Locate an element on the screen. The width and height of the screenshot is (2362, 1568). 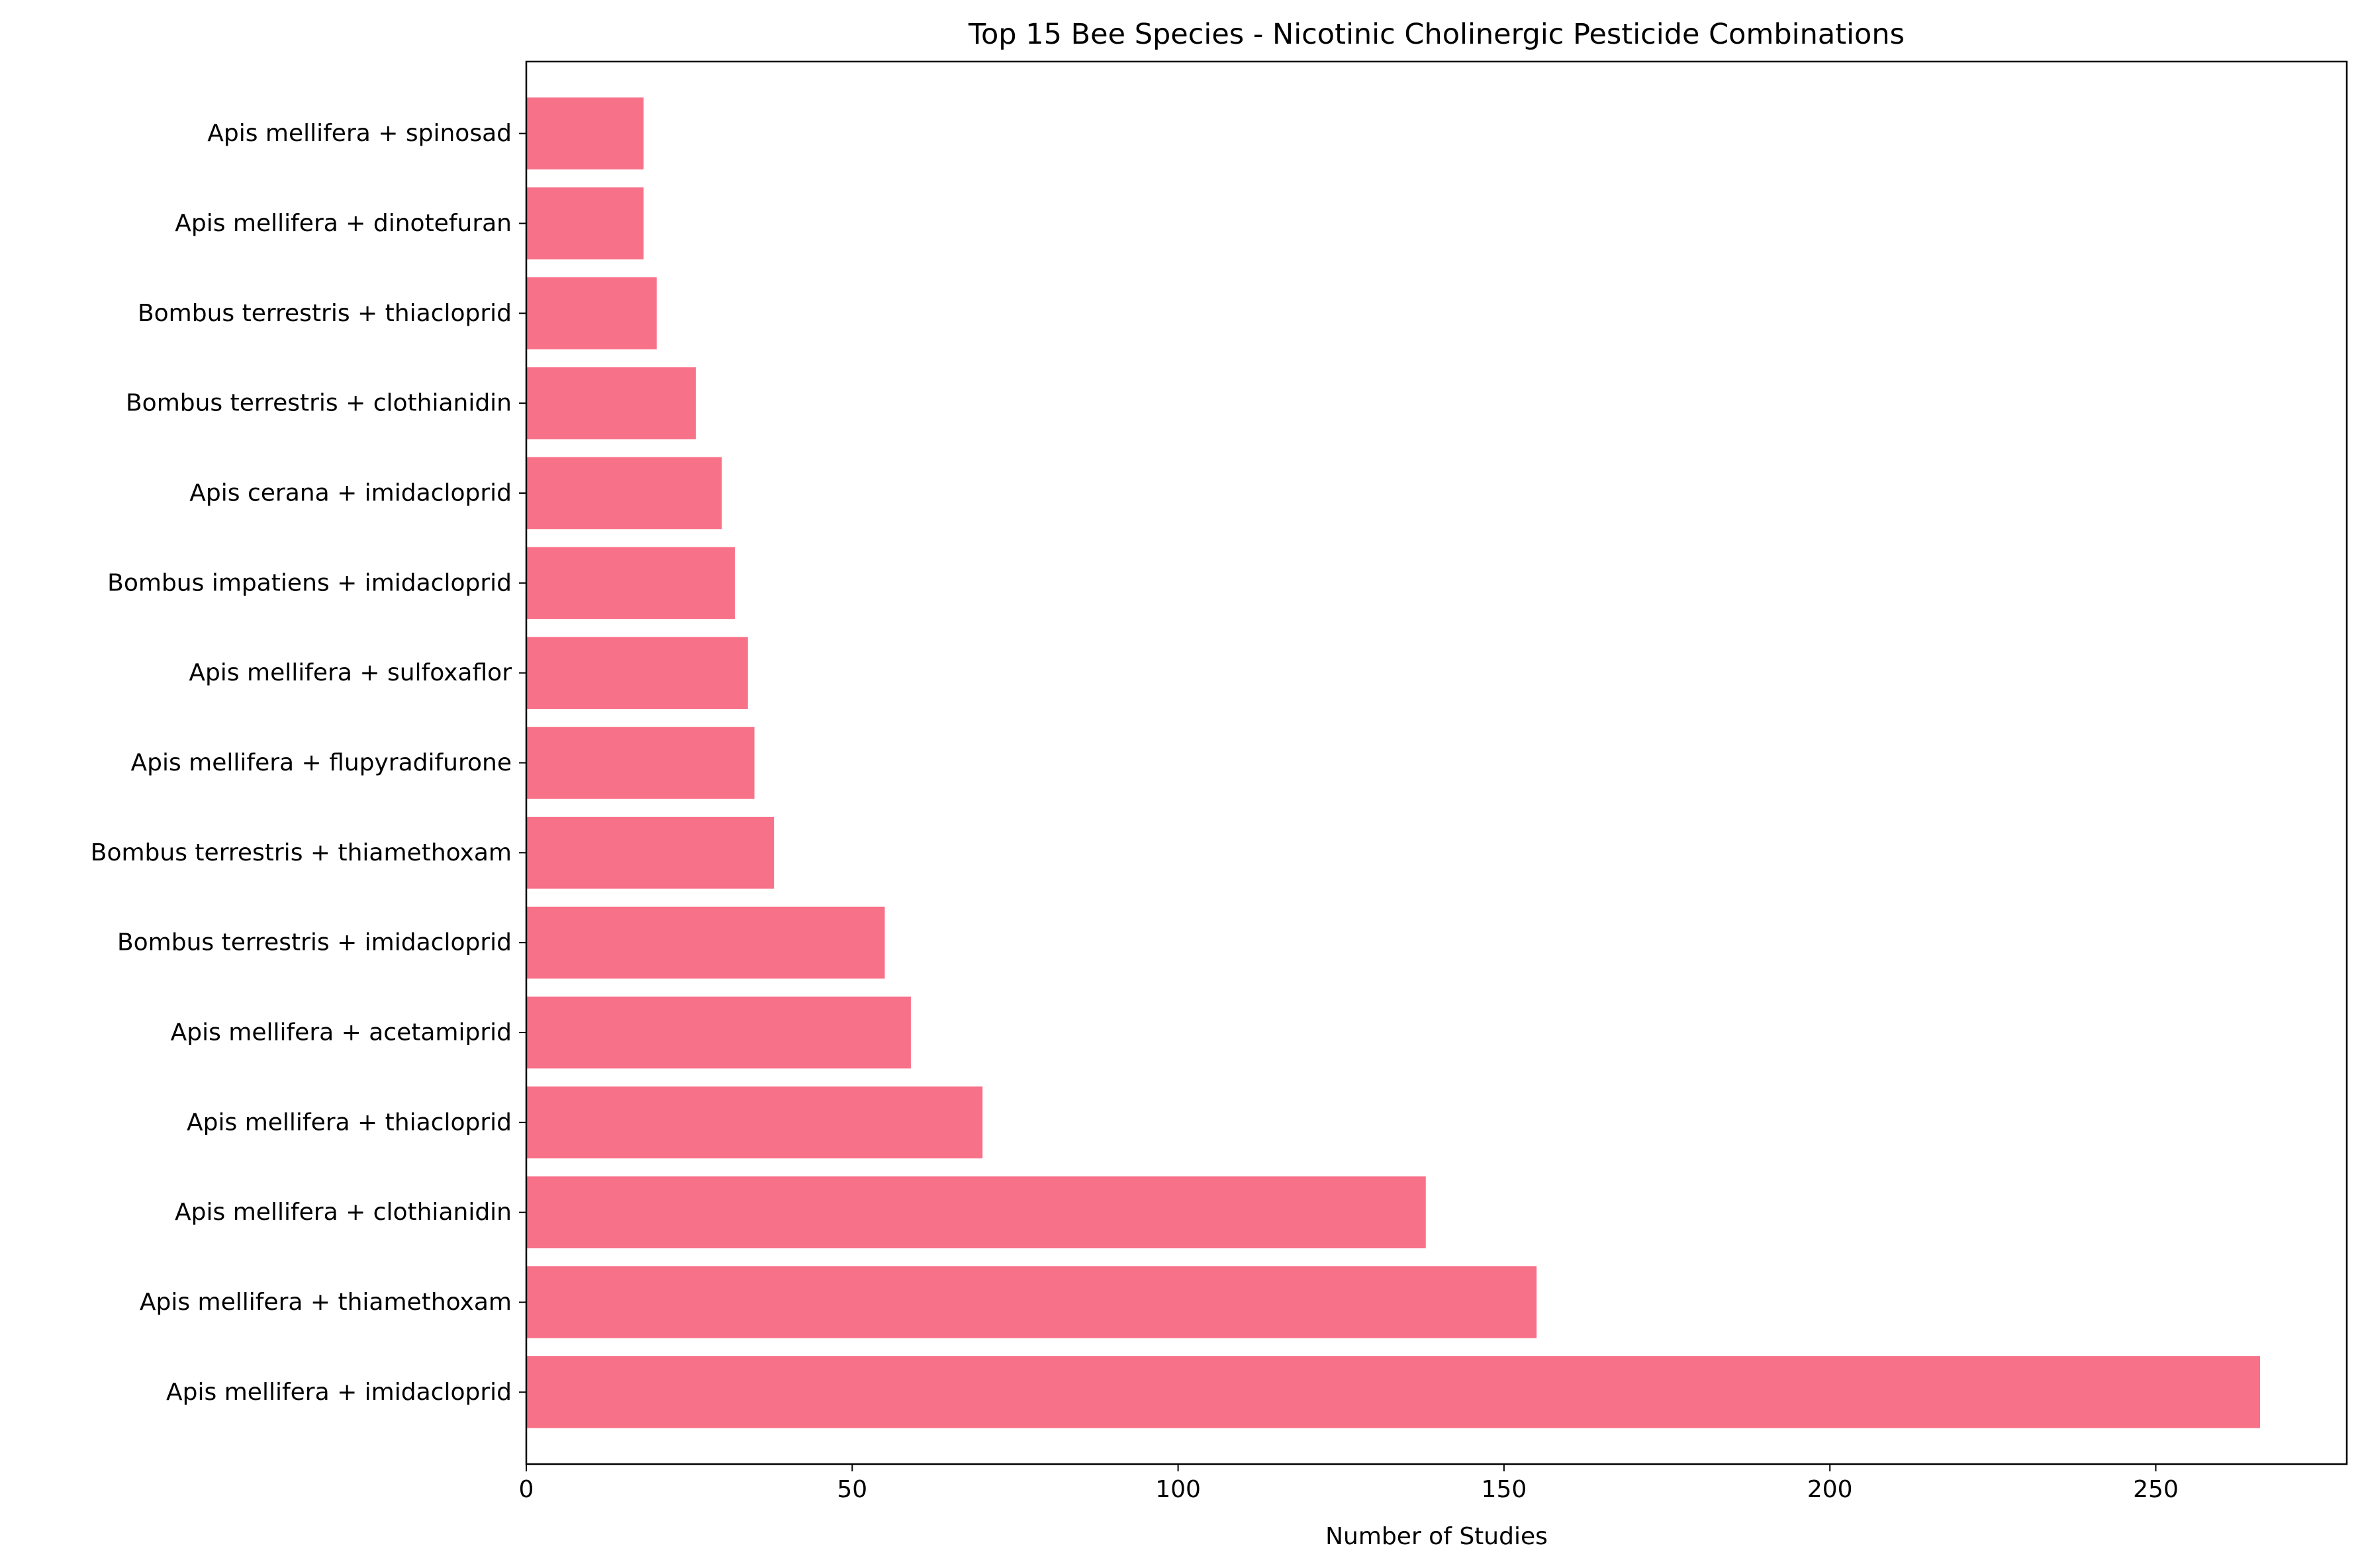
y-tick-label: Bombus impatiens + imidacloprid is located at coordinates (310, 582).